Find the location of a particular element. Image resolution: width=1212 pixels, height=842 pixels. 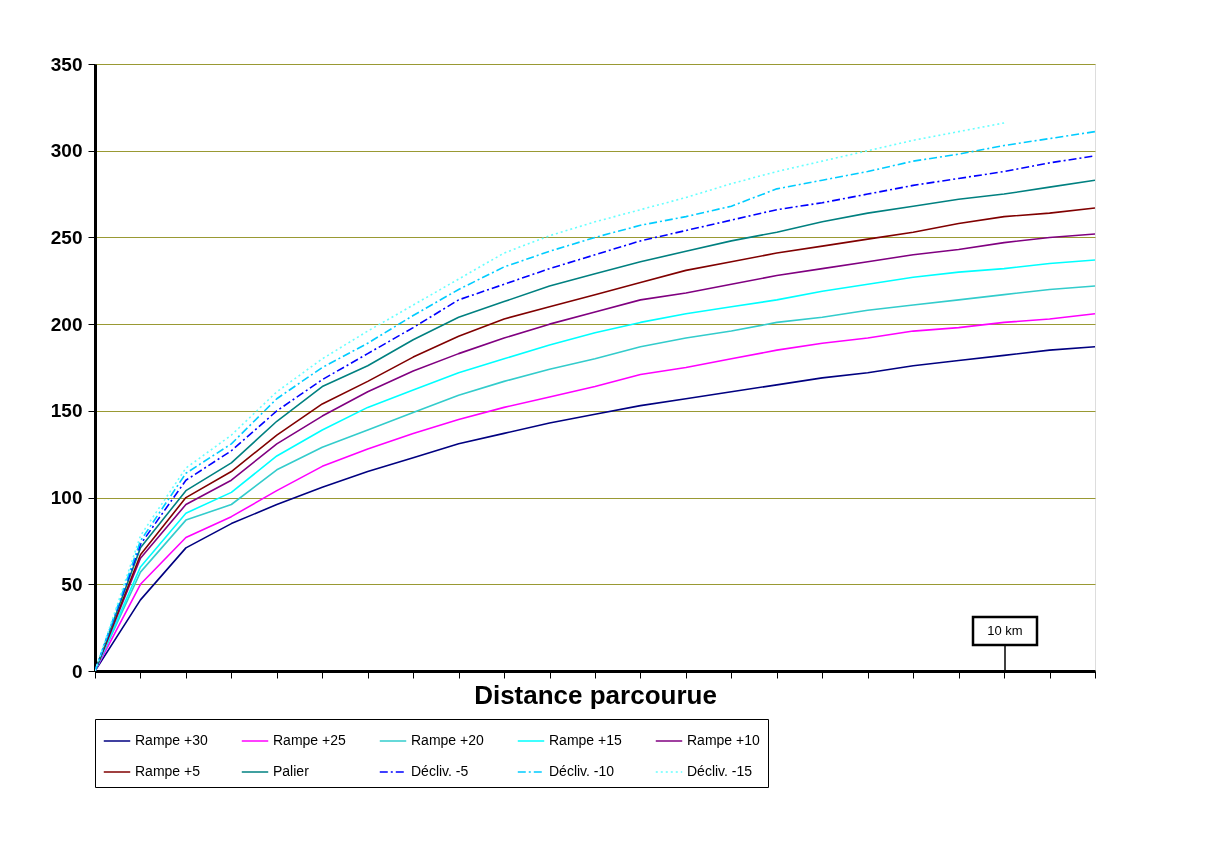

legend-label: Décliv. -15 is located at coordinates (720, 771).